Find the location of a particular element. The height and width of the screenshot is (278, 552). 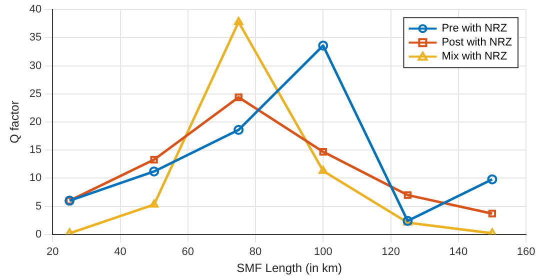

x-tick-label: 80 is located at coordinates (255, 252).